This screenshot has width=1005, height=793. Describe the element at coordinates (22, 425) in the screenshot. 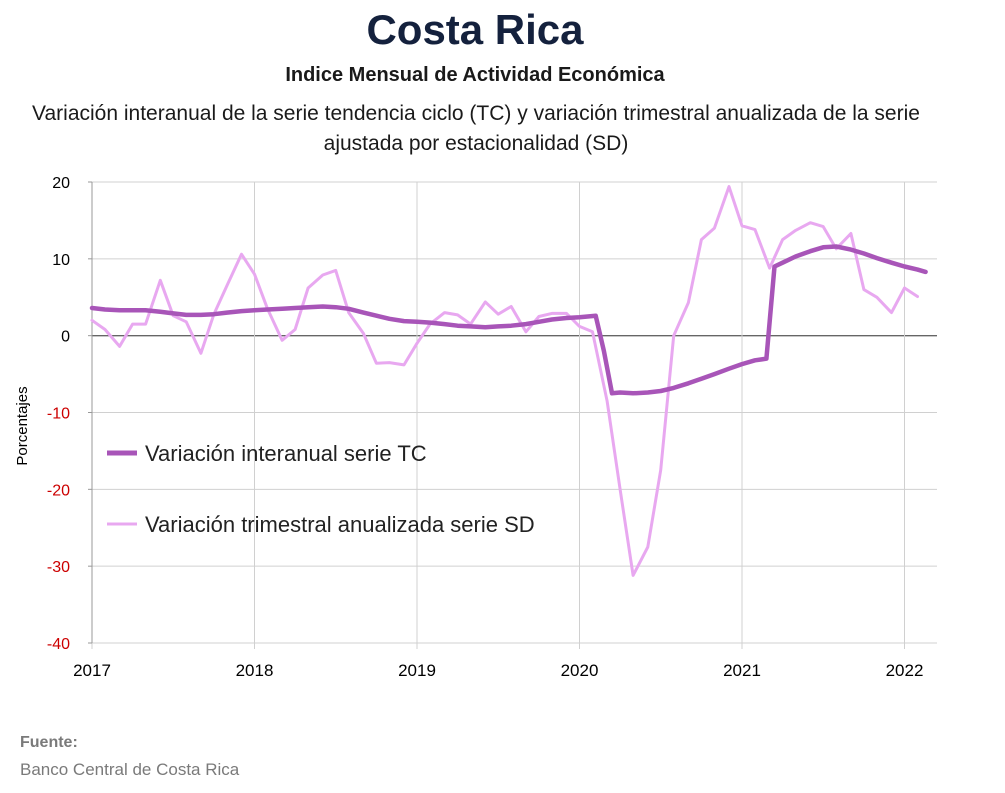

I see `y-axis-label: Porcentajes` at that location.